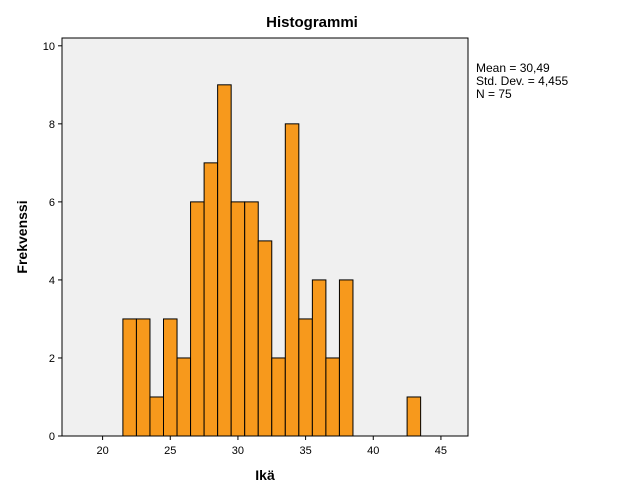  Describe the element at coordinates (441, 451) in the screenshot. I see `x-tick-label: 45` at that location.